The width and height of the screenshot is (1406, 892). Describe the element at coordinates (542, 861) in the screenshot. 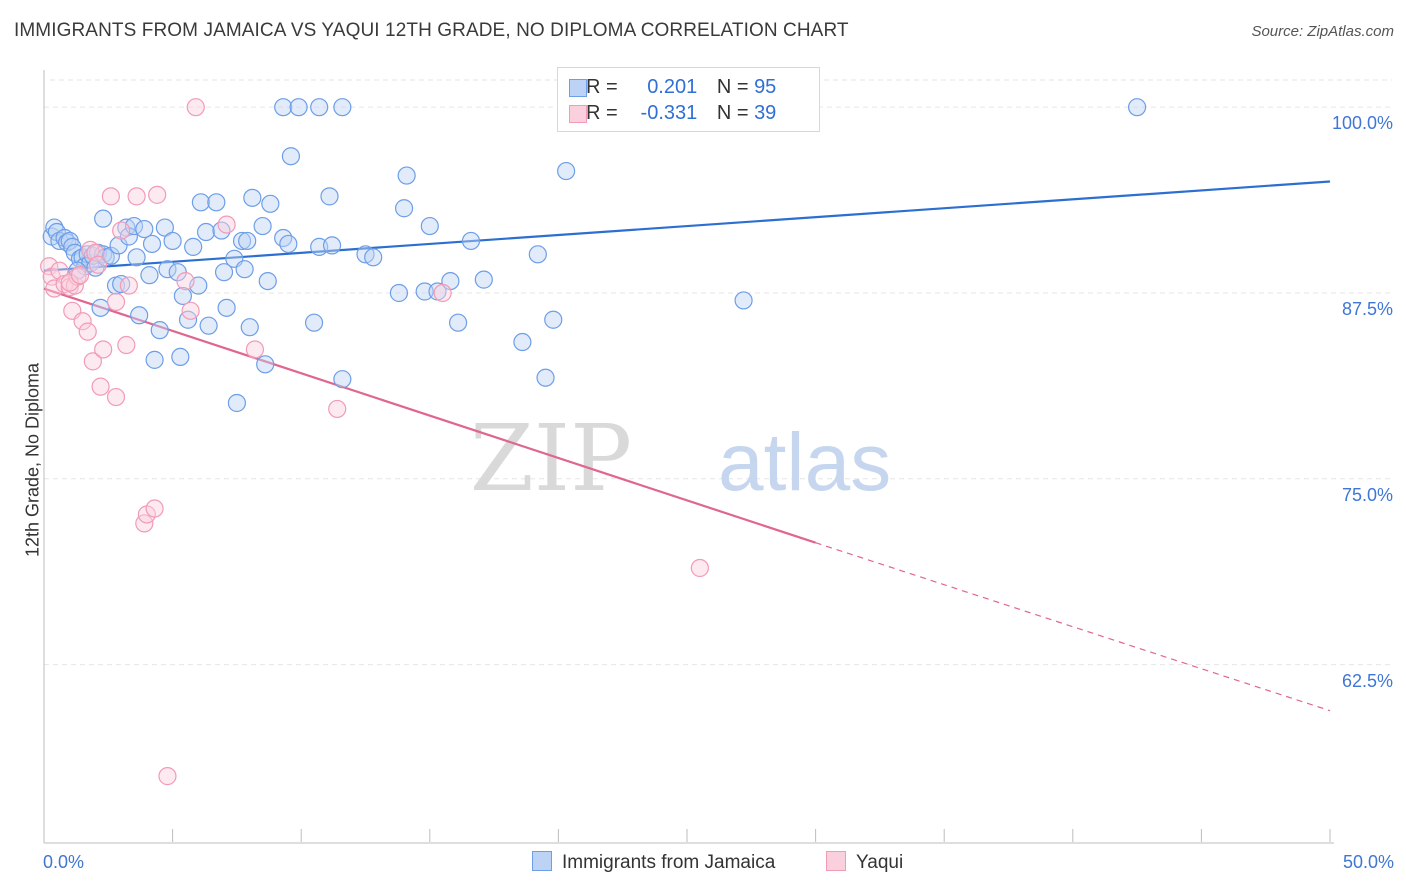

I see `bottom-legend-swatch-jamaica` at that location.